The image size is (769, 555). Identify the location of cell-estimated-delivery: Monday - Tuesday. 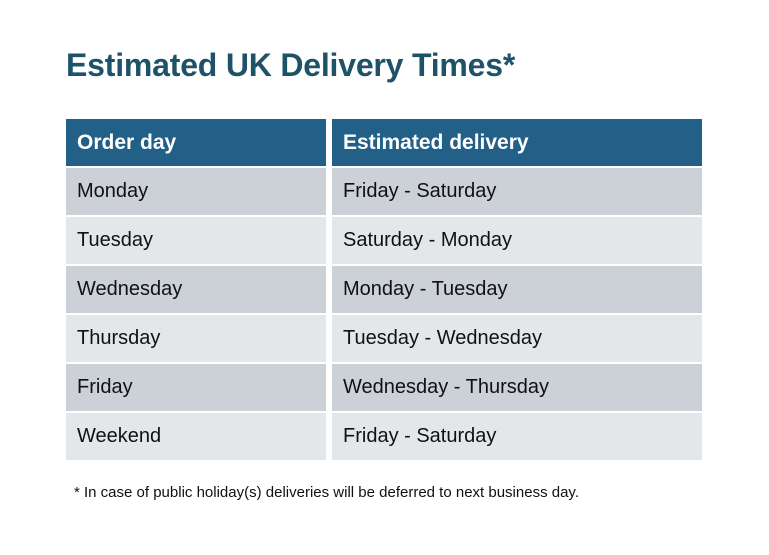
(517, 289).